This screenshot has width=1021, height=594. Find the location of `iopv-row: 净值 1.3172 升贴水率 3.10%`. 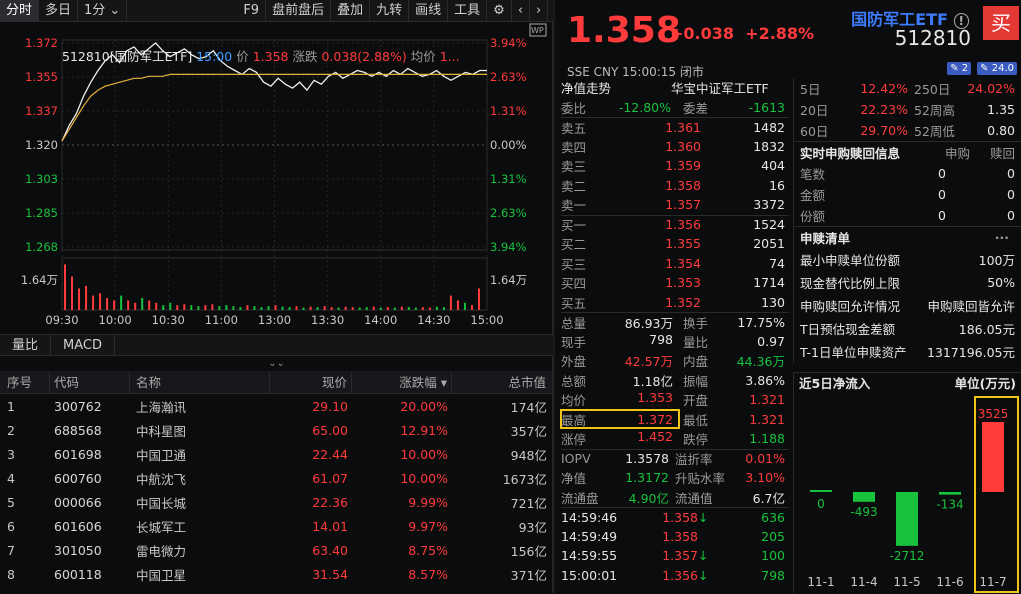

iopv-row: 净值 1.3172 升贴水率 3.10% is located at coordinates (675, 478).